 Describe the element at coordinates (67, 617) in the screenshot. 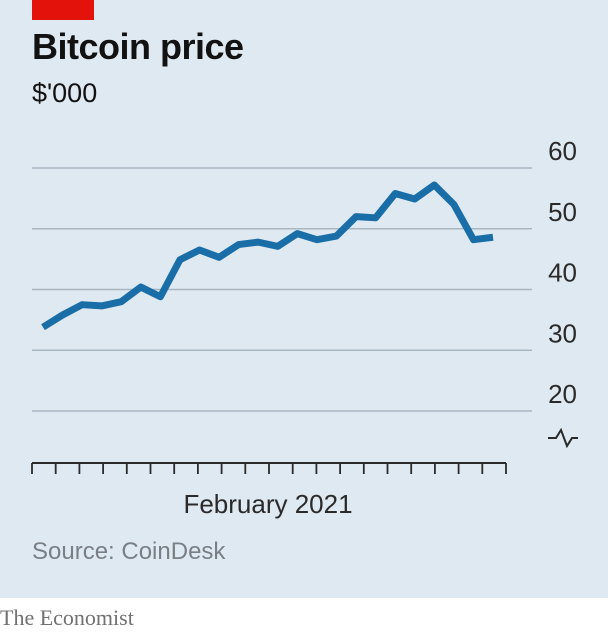

I see `brand-name: The Economist` at that location.